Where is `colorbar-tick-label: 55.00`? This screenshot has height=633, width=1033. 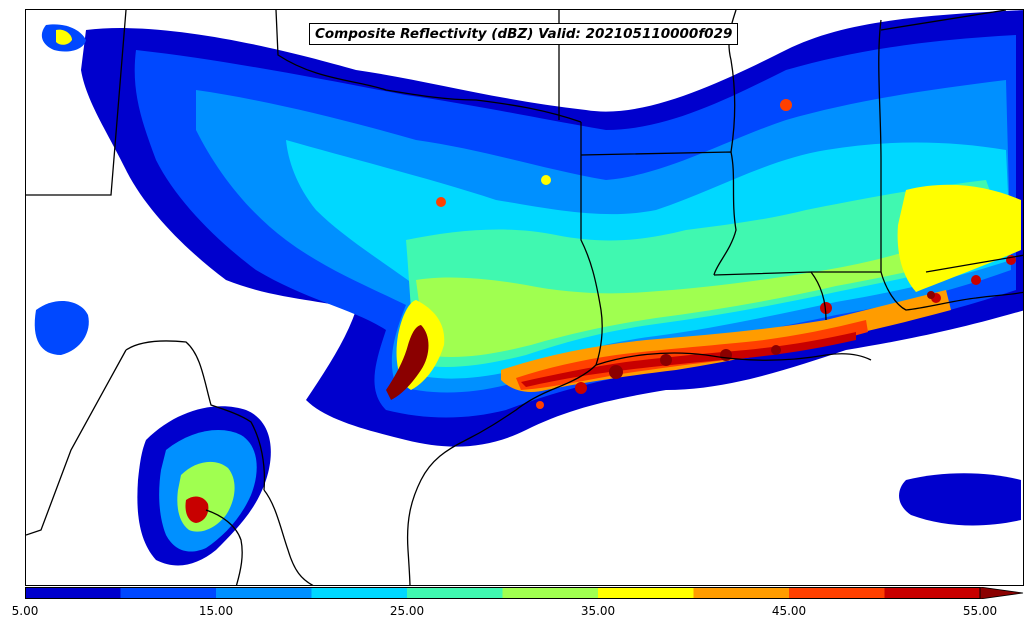 colorbar-tick-label: 55.00 is located at coordinates (980, 611).